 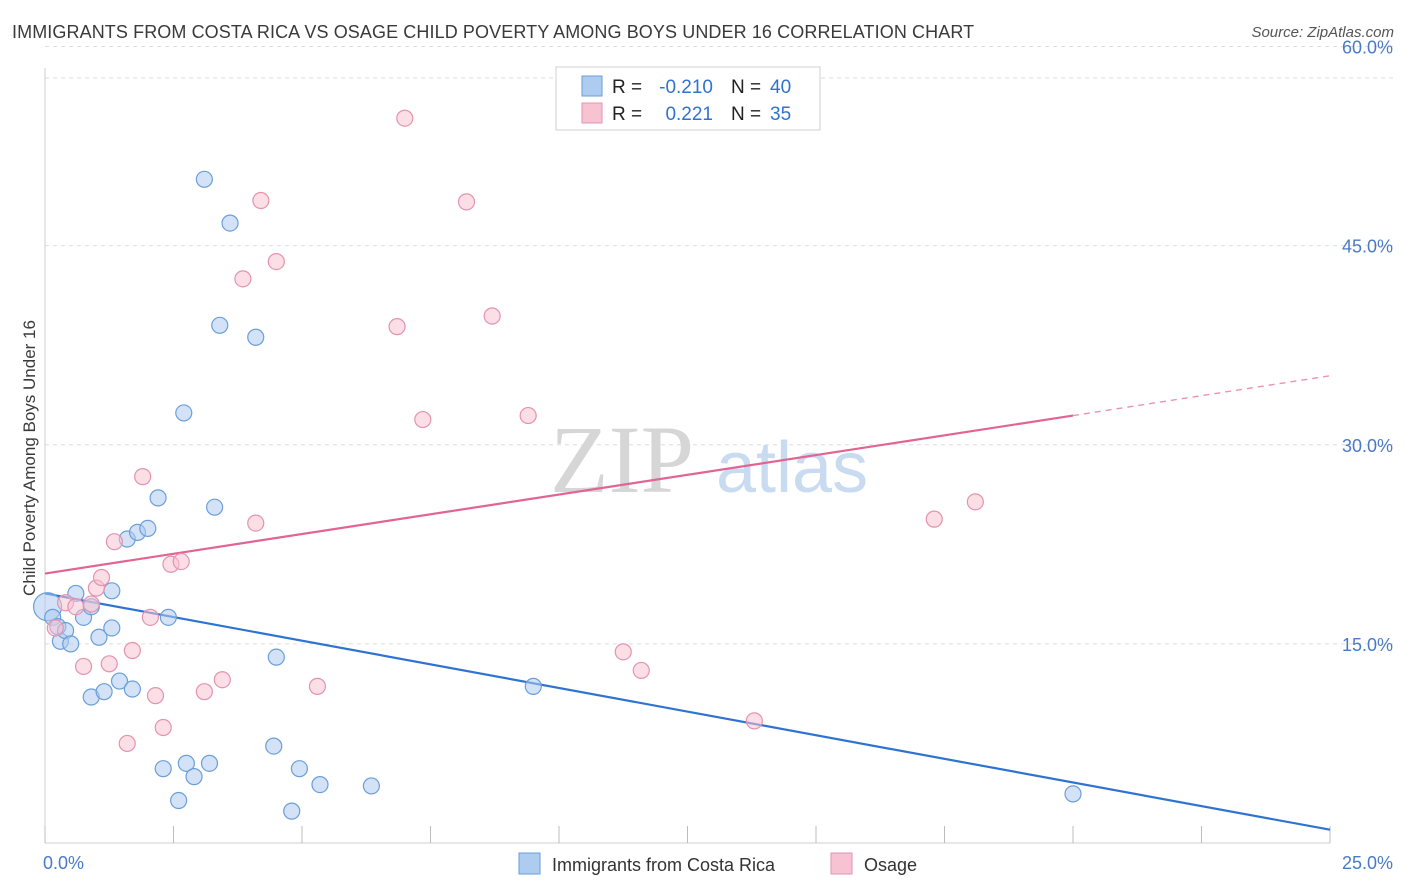 I want to click on stats-n-value-pink: 35, so click(x=780, y=114).